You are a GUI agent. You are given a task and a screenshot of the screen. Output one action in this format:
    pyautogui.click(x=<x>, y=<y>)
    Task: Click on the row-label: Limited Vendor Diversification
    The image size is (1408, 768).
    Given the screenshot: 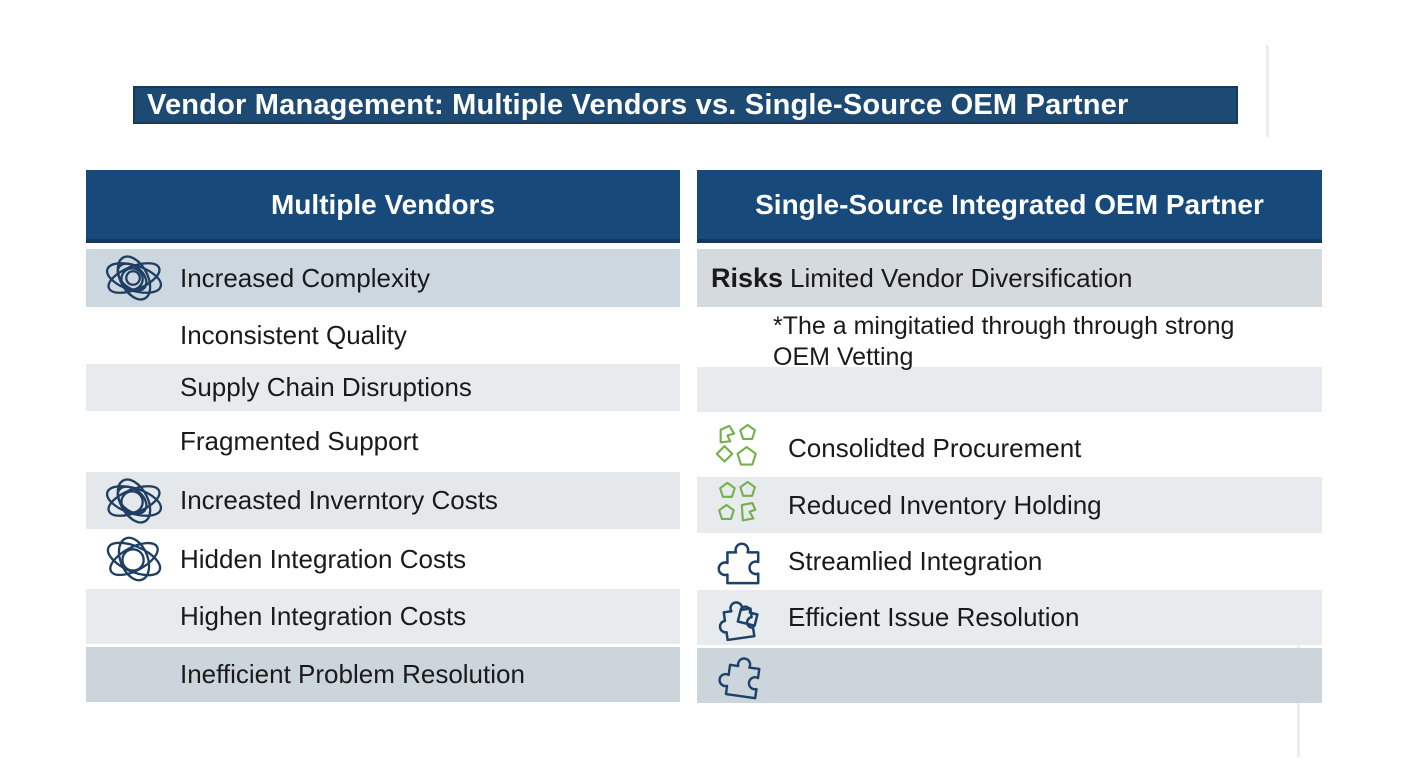 What is the action you would take?
    pyautogui.click(x=961, y=277)
    